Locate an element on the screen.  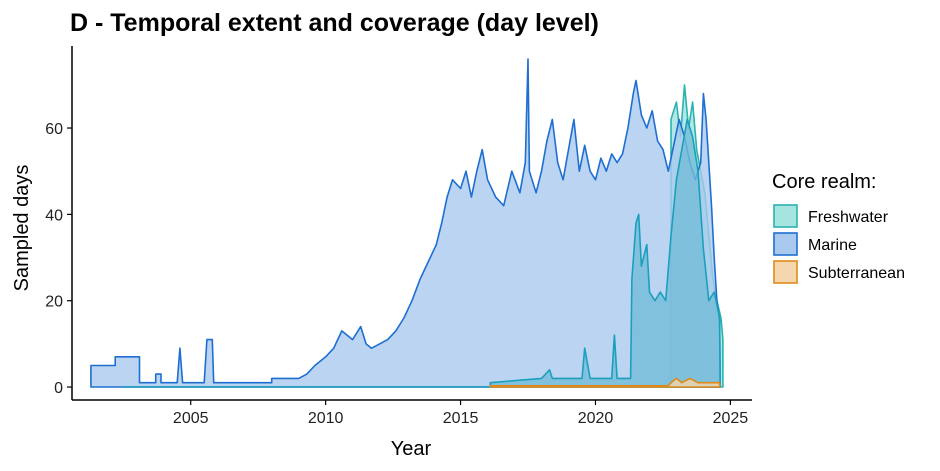
legend: Core realm: Freshwater Marine Subterranean is located at coordinates (838, 227).